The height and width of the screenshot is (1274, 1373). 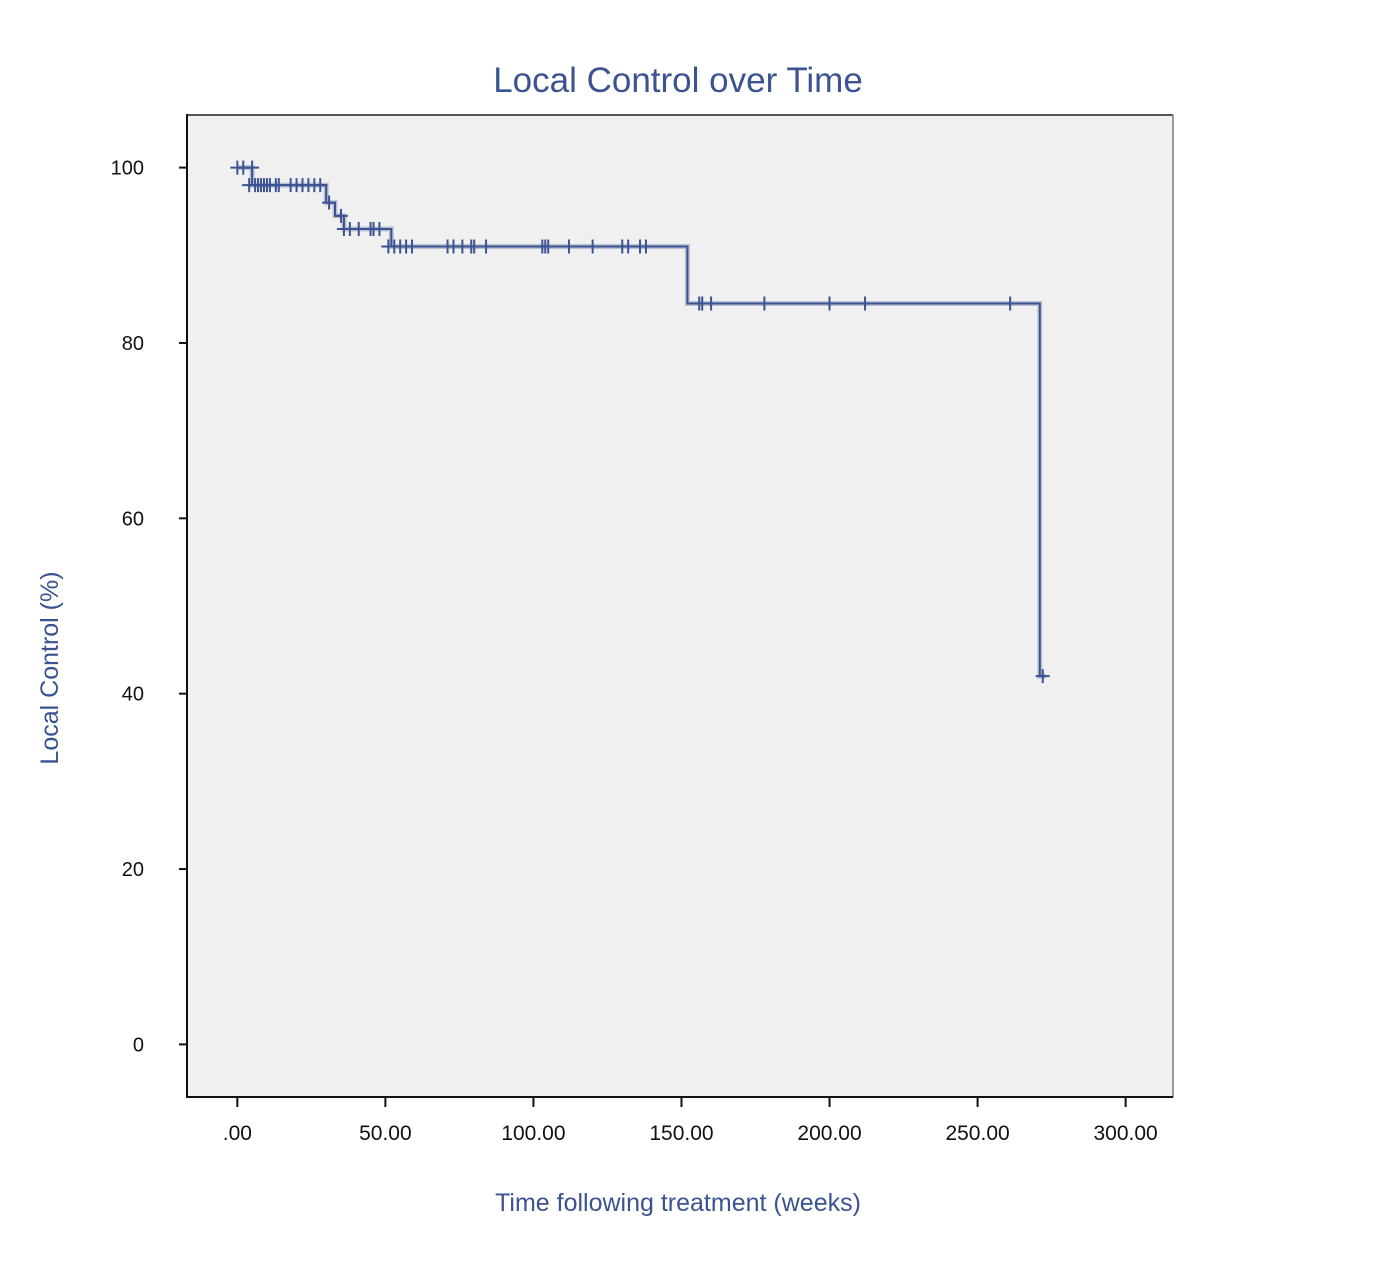 I want to click on x-tick-label: .00, so click(x=237, y=1133).